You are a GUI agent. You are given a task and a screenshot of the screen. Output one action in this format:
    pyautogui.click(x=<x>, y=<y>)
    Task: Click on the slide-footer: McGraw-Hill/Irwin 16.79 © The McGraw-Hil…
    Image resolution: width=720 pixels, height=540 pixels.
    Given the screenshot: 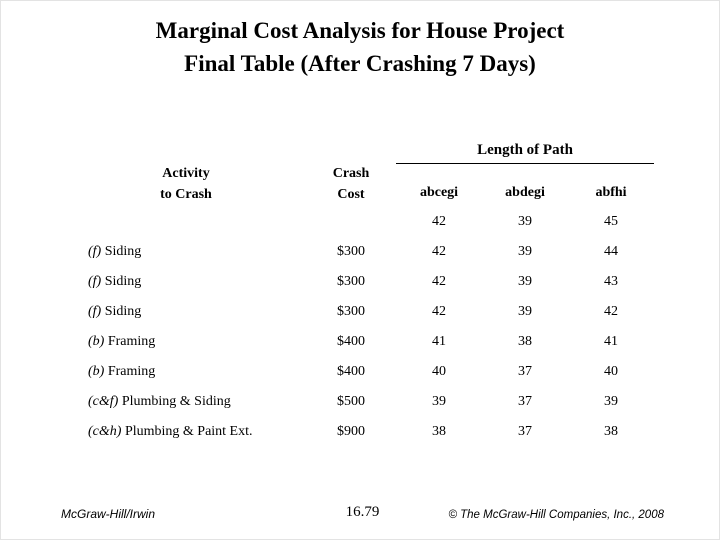 What is the action you would take?
    pyautogui.click(x=362, y=512)
    